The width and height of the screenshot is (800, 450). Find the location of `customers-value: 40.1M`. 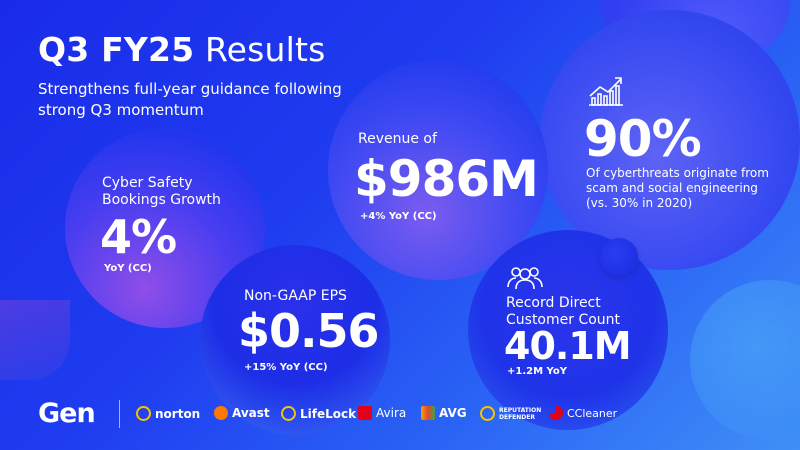

customers-value: 40.1M is located at coordinates (568, 346).